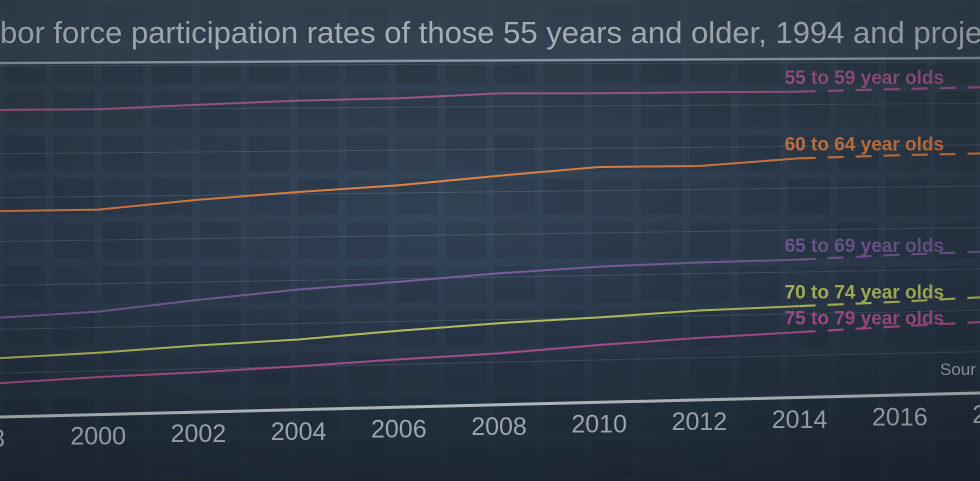 This screenshot has height=481, width=980. What do you see at coordinates (864, 246) in the screenshot?
I see `series-label: 65 to 69 year olds` at bounding box center [864, 246].